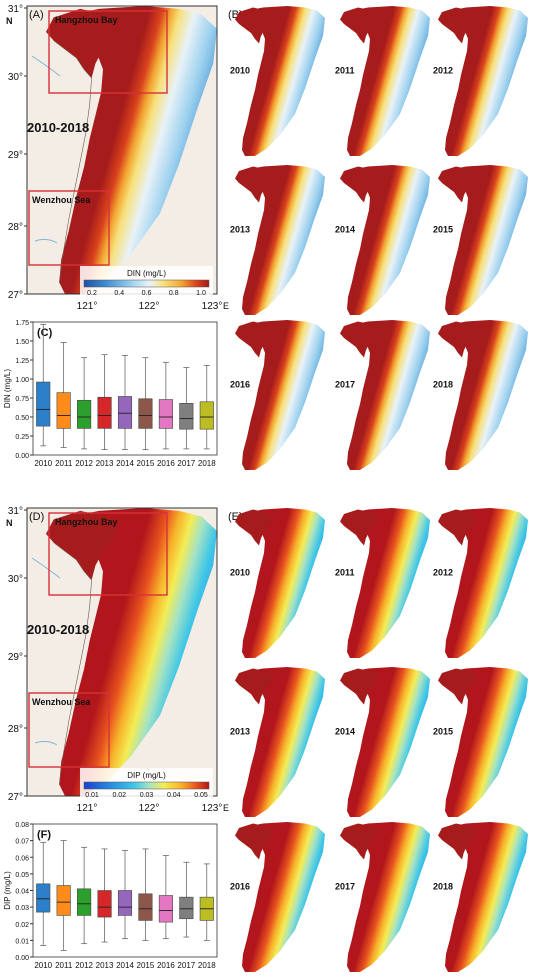 The height and width of the screenshot is (978, 537). What do you see at coordinates (9, 523) in the screenshot?
I see `north-label: N` at bounding box center [9, 523].